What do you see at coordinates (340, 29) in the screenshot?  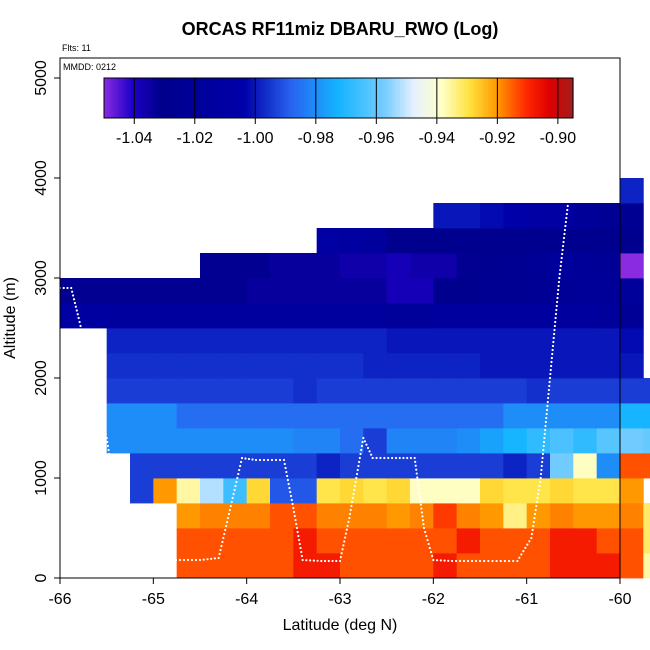 I see `chart-title: ORCAS RF11miz DBARU_RWO (Log)` at bounding box center [340, 29].